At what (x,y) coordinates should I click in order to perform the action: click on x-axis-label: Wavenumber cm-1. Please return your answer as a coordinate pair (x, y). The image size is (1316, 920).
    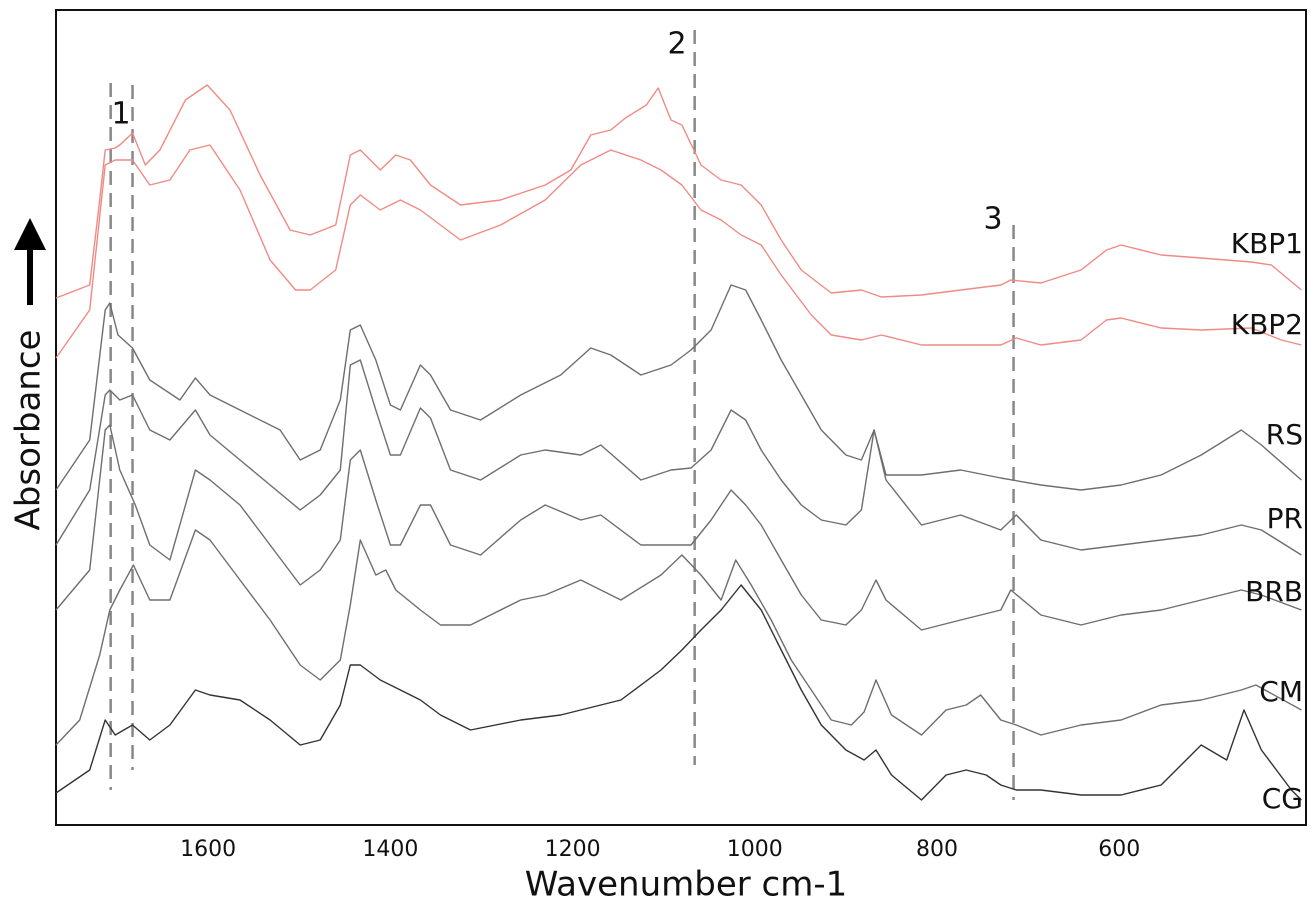
    Looking at the image, I should click on (686, 885).